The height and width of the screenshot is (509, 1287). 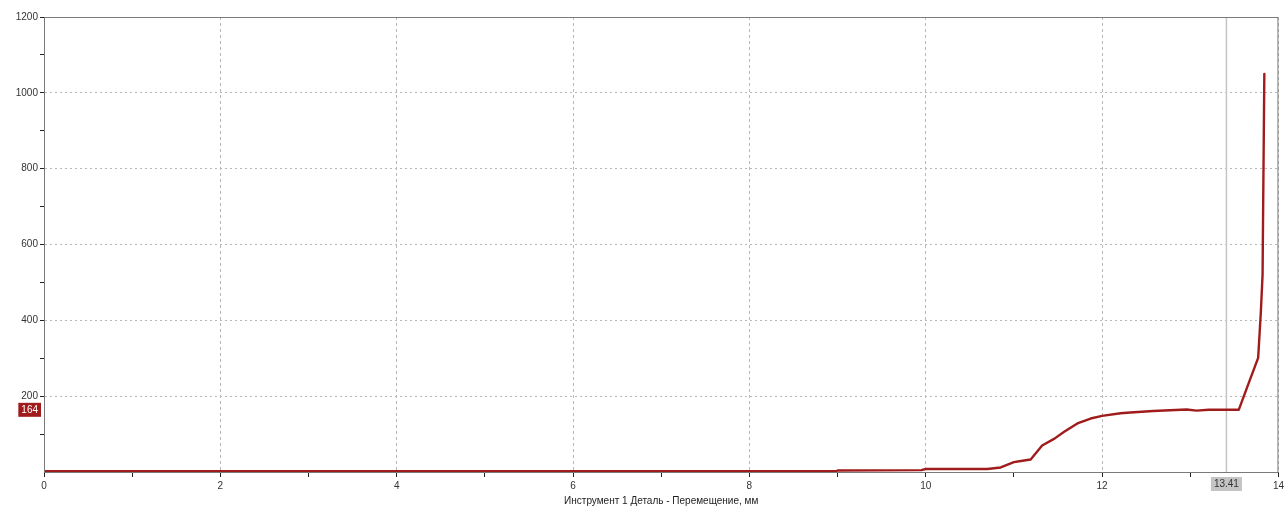 I want to click on x-tick-label: 4, so click(x=396, y=485).